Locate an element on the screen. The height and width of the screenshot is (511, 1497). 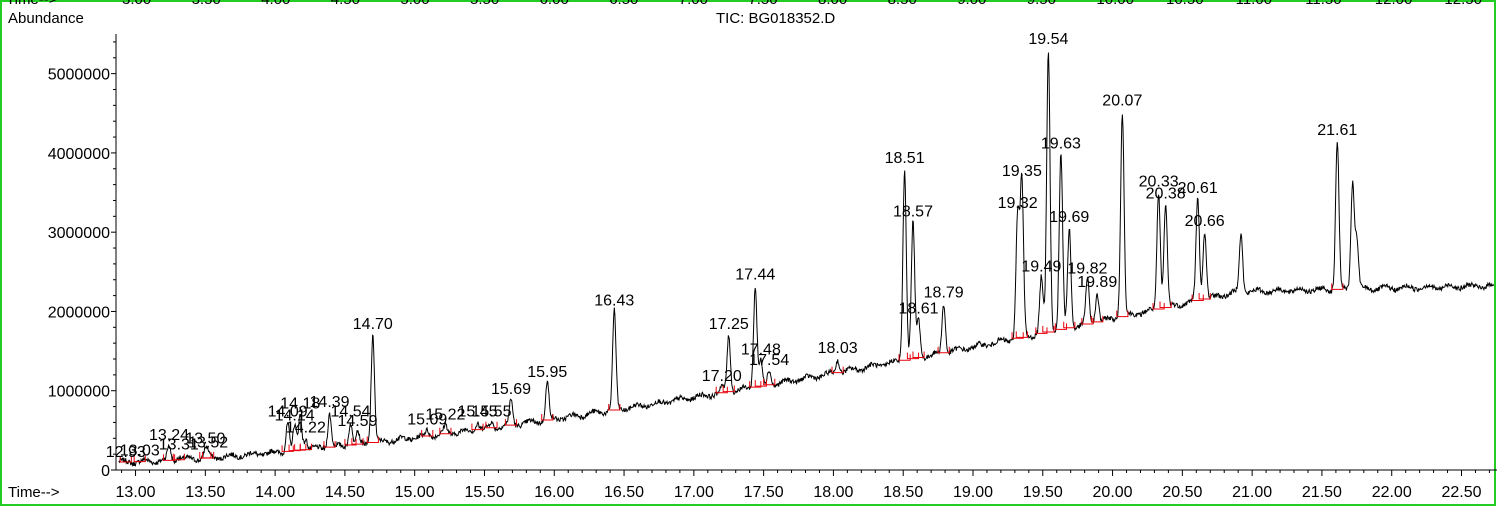
peak-label: 18.61 is located at coordinates (919, 308).